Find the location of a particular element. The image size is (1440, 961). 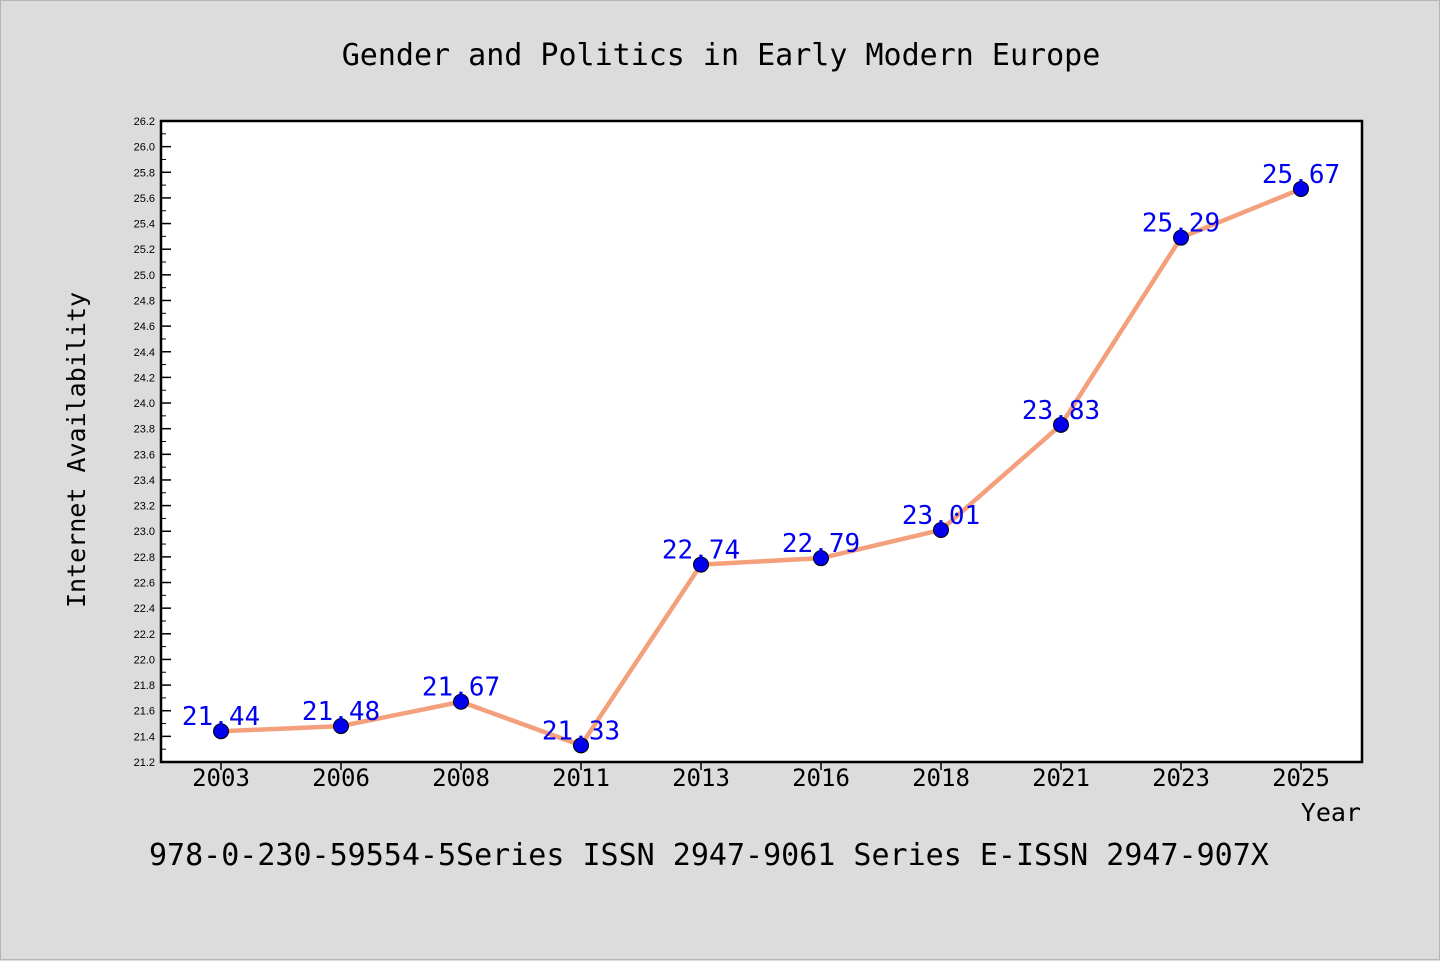

x-tick-label: 2013 is located at coordinates (701, 778).